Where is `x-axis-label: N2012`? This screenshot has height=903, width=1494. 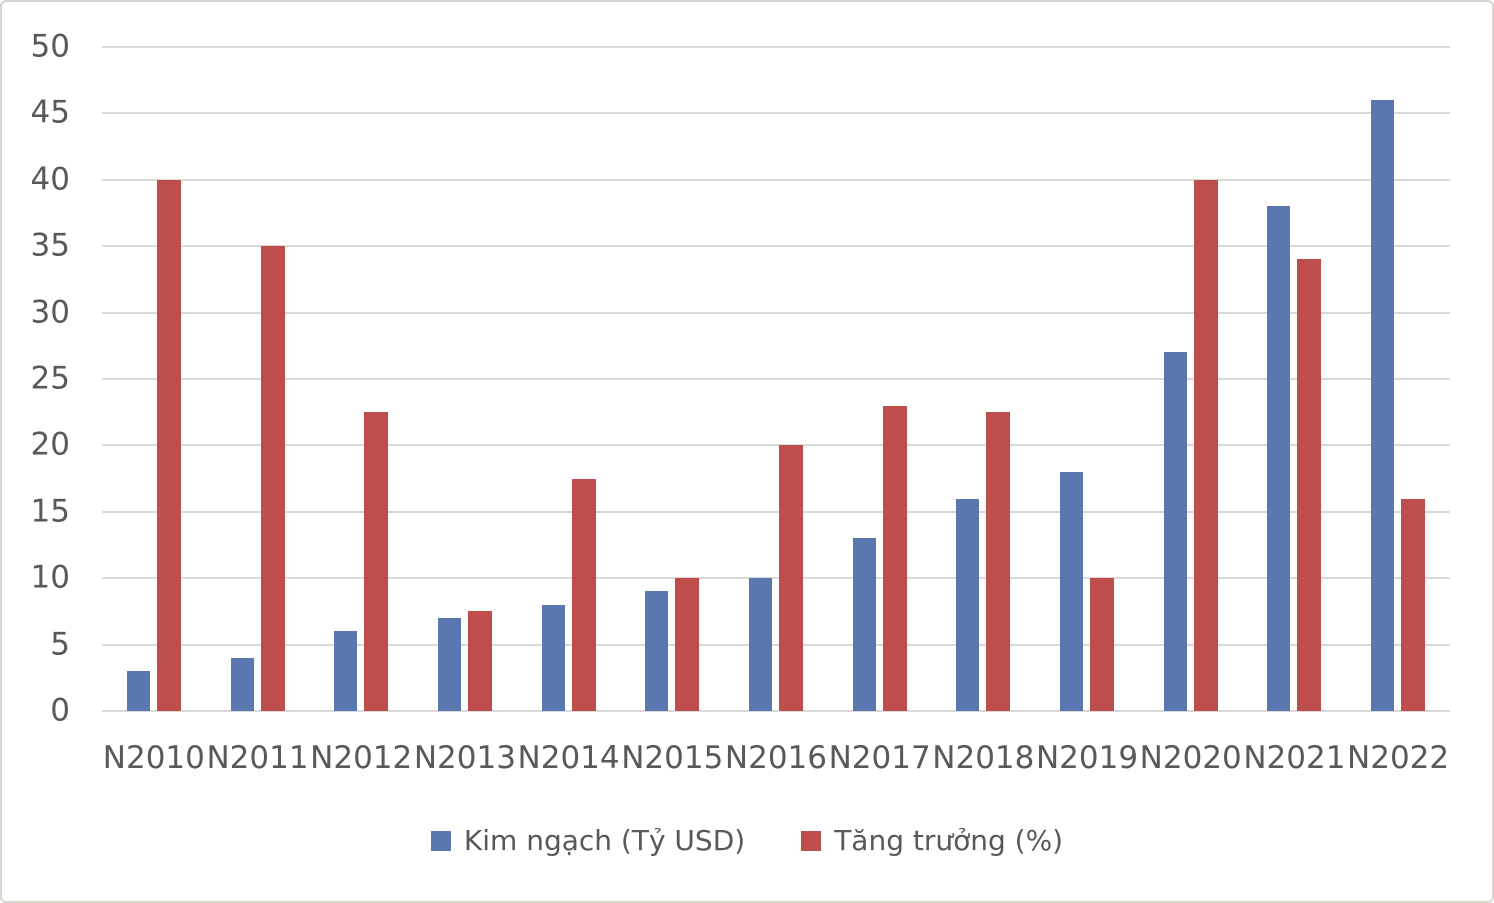 x-axis-label: N2012 is located at coordinates (361, 758).